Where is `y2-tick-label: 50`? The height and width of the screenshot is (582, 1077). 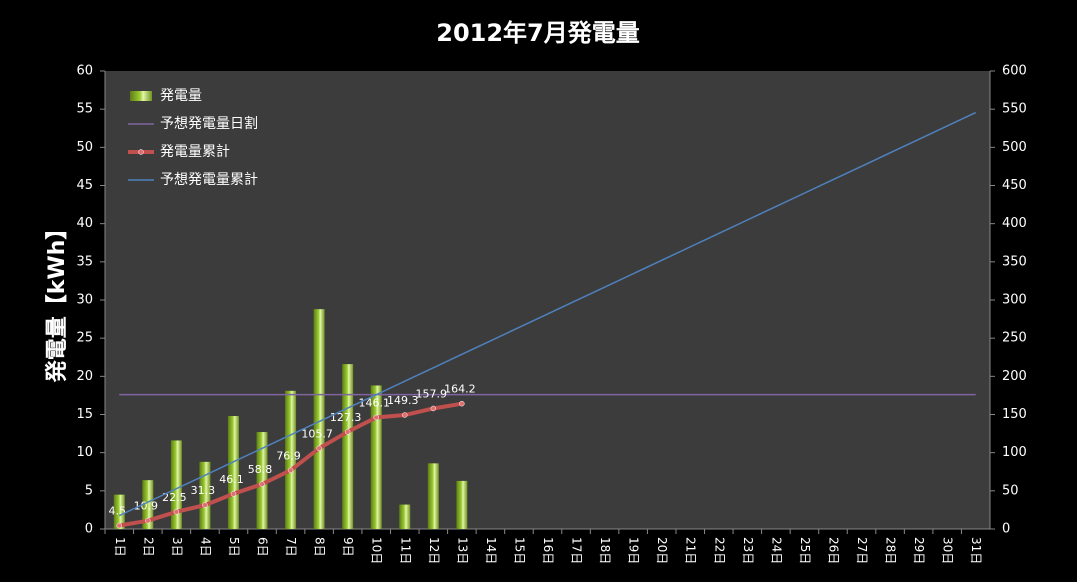 y2-tick-label: 50 is located at coordinates (1010, 490).